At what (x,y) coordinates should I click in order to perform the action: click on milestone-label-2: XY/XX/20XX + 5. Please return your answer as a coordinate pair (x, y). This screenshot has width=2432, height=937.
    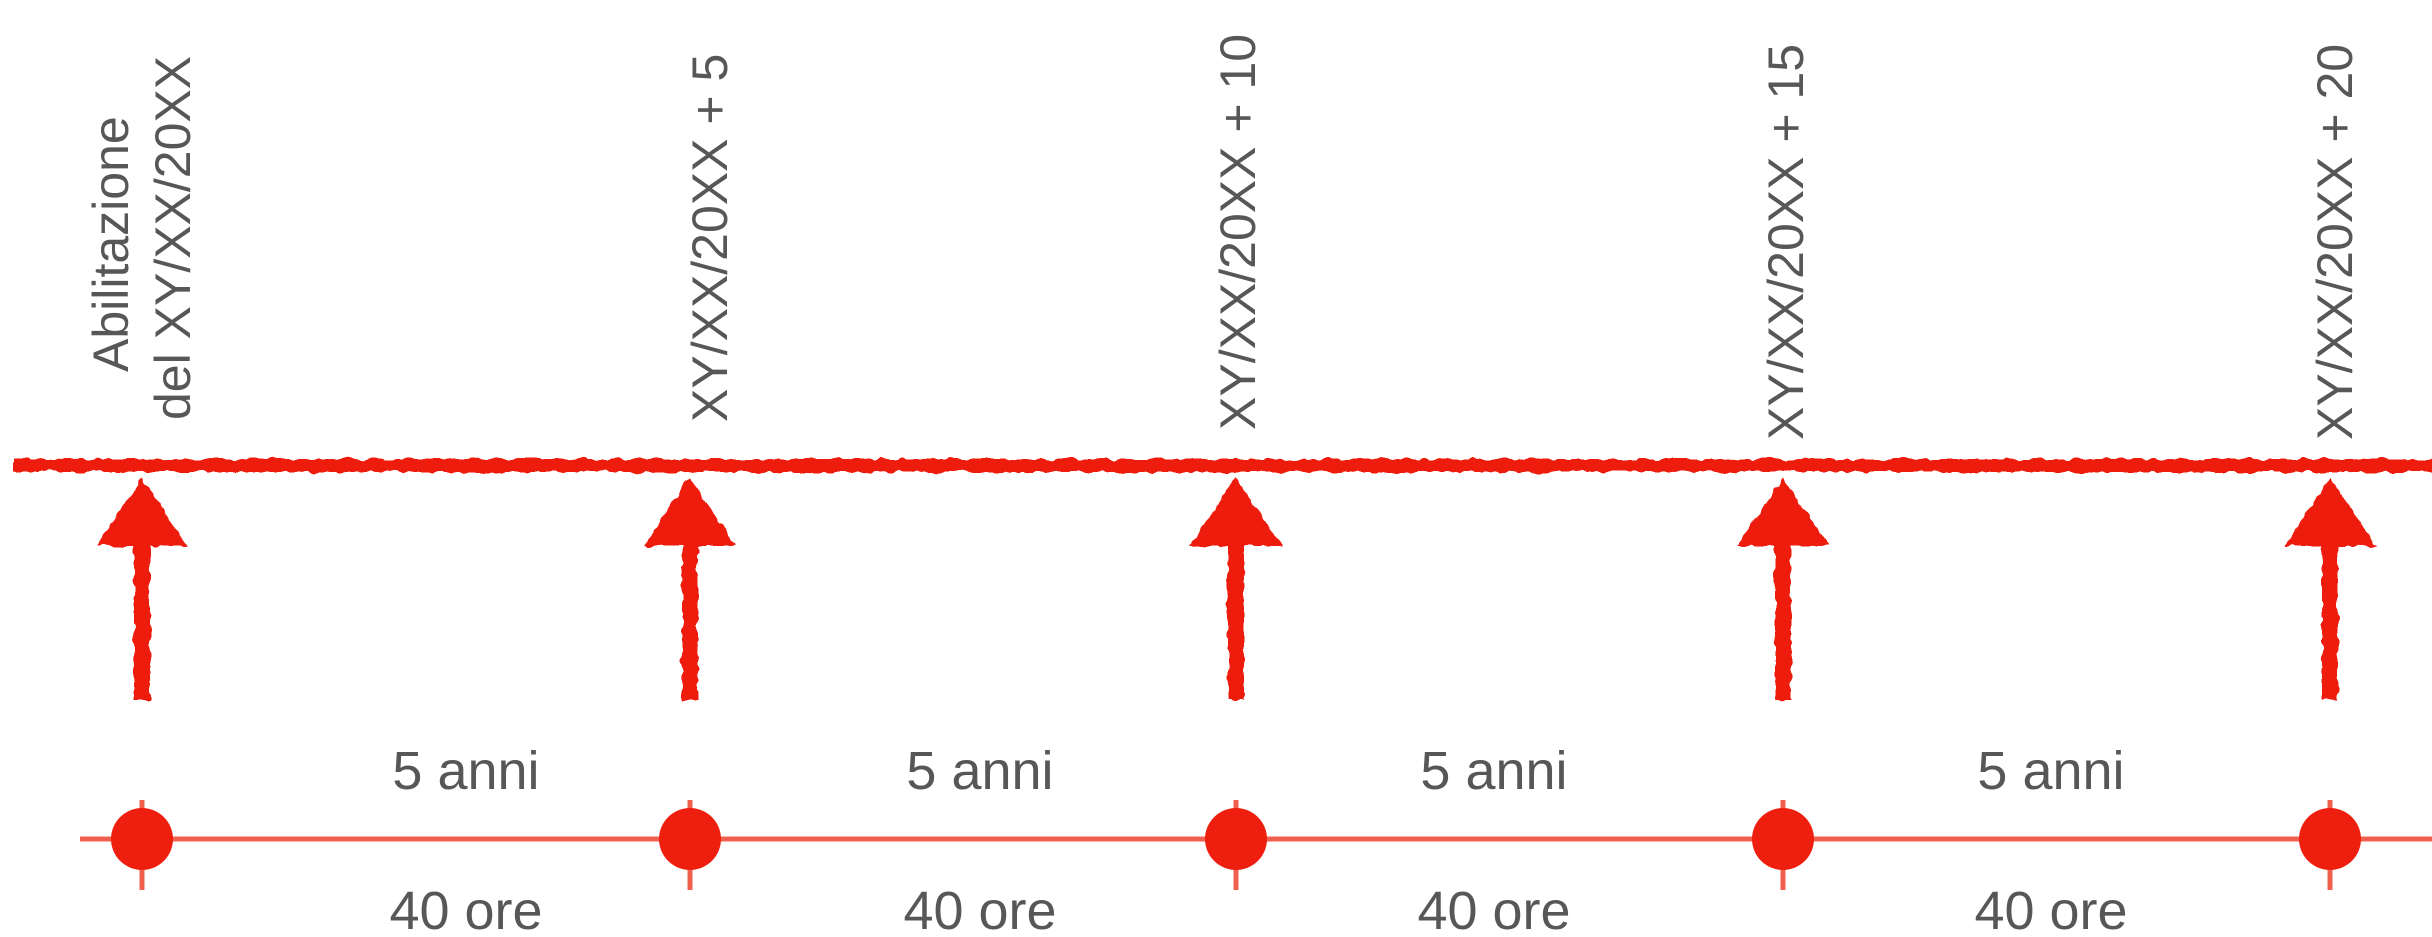
    Looking at the image, I should click on (710, 238).